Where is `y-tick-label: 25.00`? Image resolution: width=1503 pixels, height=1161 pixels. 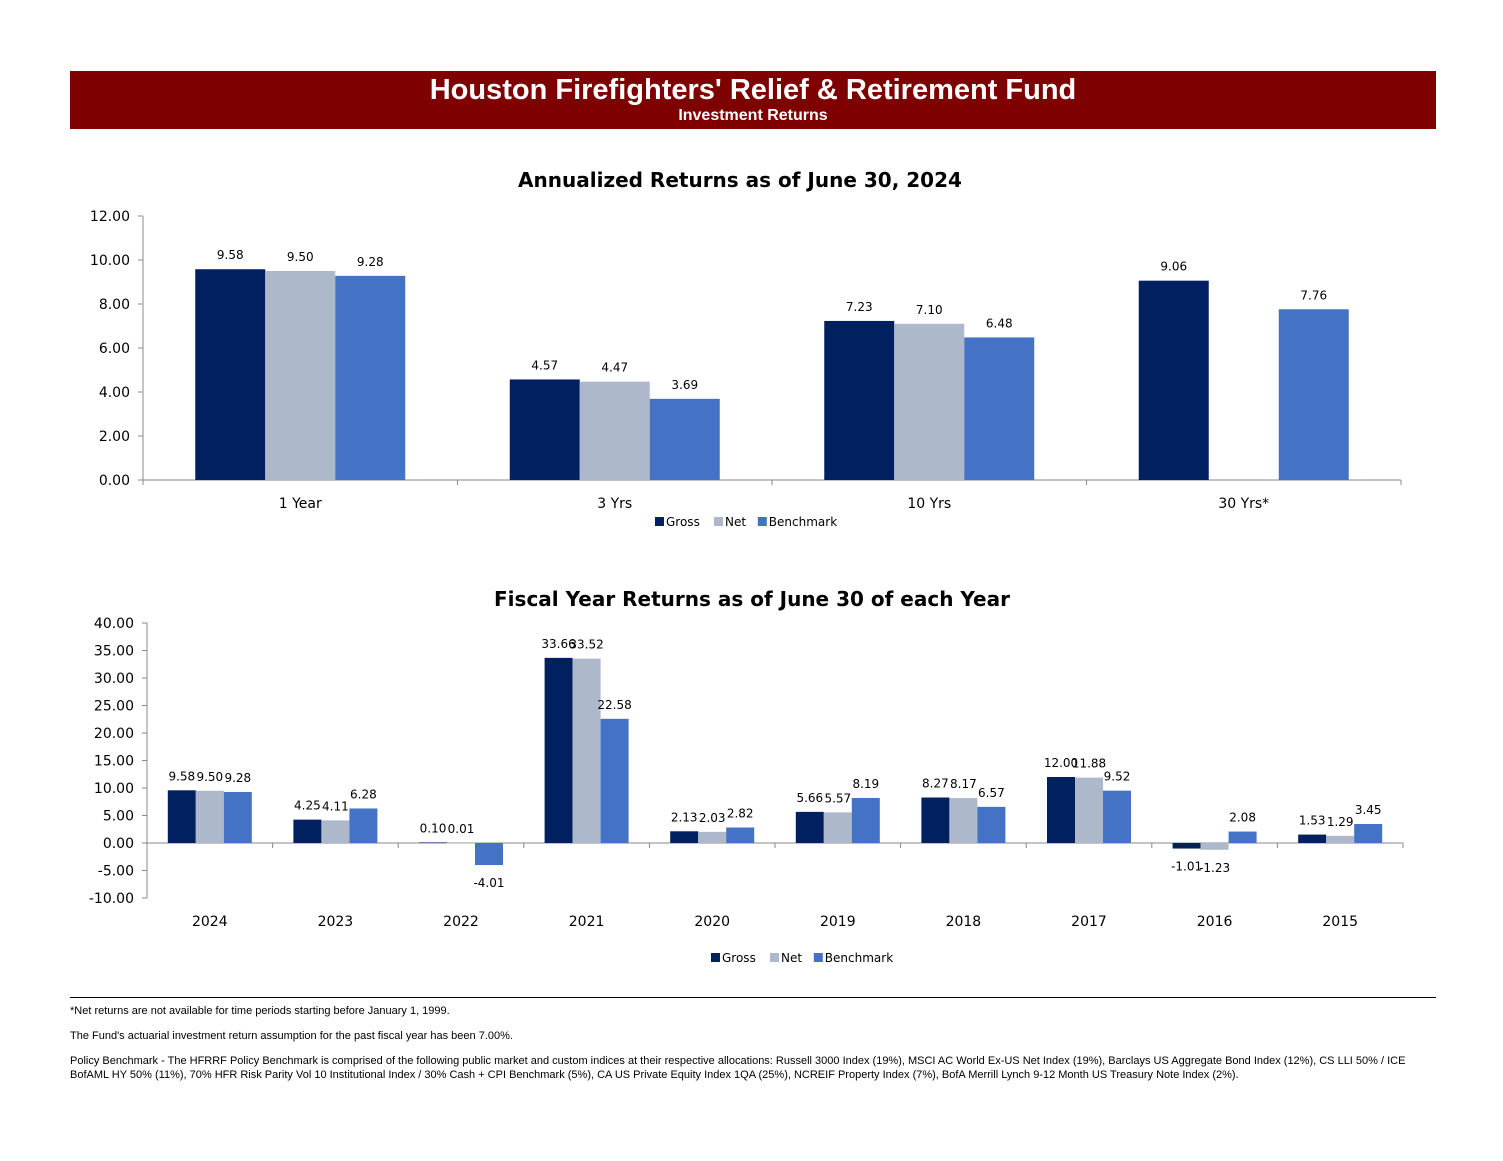
y-tick-label: 25.00 is located at coordinates (114, 707).